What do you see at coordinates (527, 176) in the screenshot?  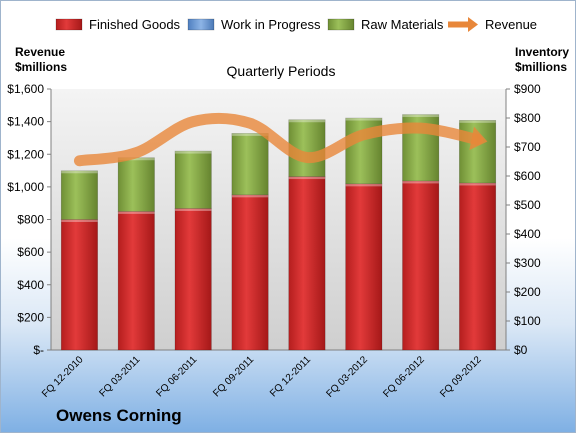 I see `right-tick-label: $600` at bounding box center [527, 176].